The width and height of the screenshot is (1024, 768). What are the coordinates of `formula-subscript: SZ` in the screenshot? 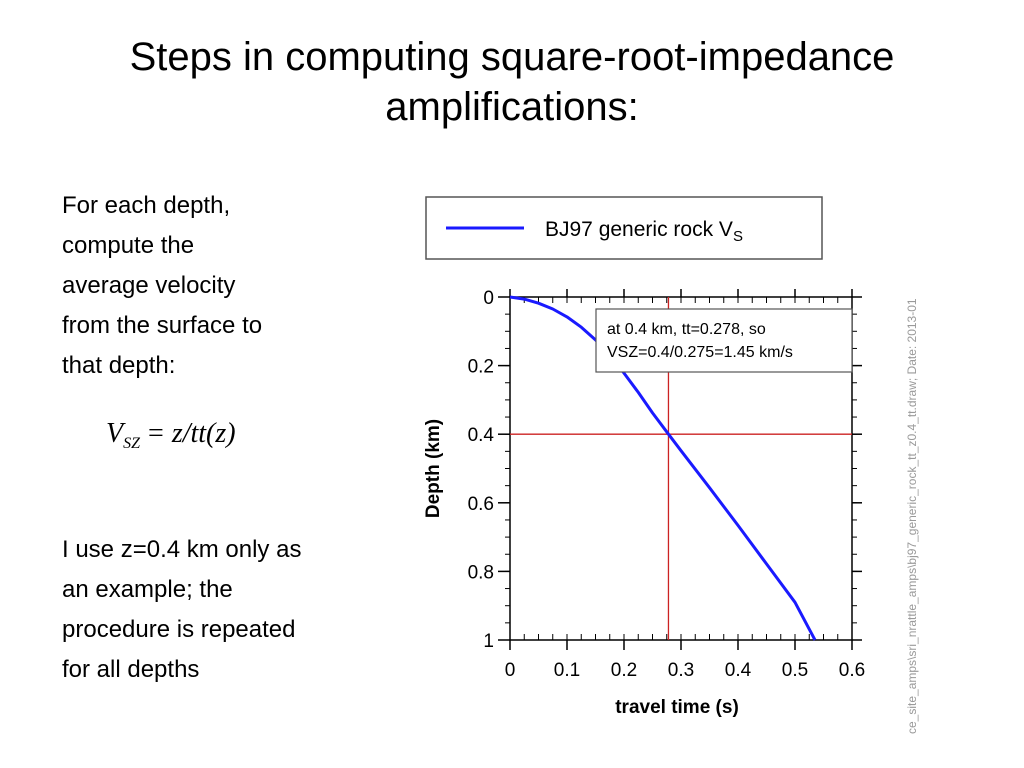 It's located at (132, 443).